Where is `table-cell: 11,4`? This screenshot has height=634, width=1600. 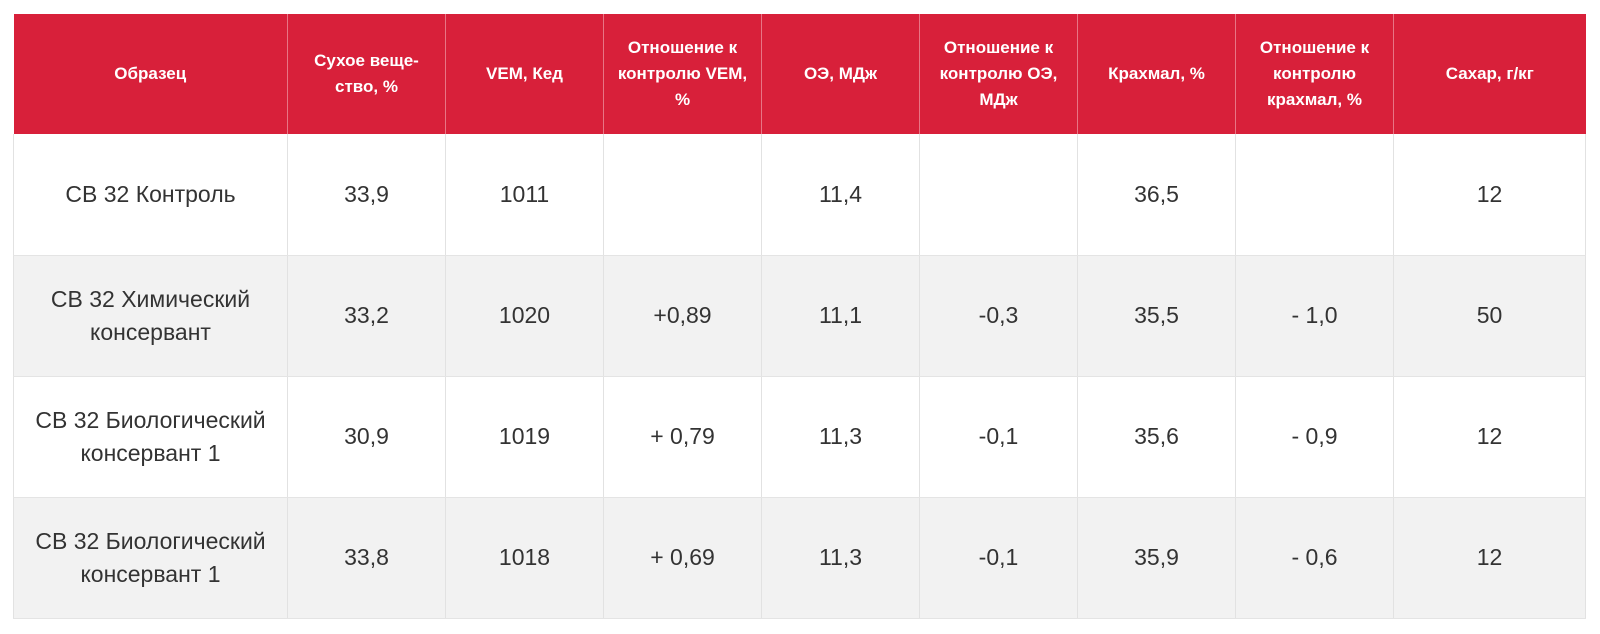 table-cell: 11,4 is located at coordinates (840, 195).